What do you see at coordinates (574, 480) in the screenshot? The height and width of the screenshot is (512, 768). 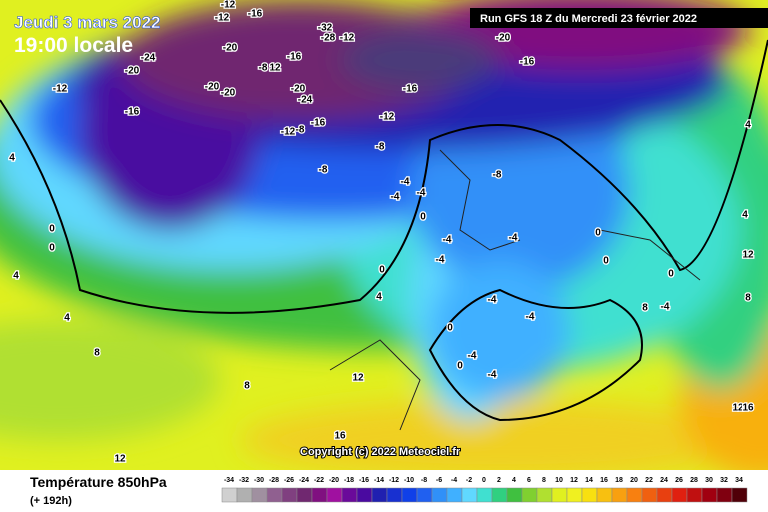 I see `scale-label: 12` at bounding box center [574, 480].